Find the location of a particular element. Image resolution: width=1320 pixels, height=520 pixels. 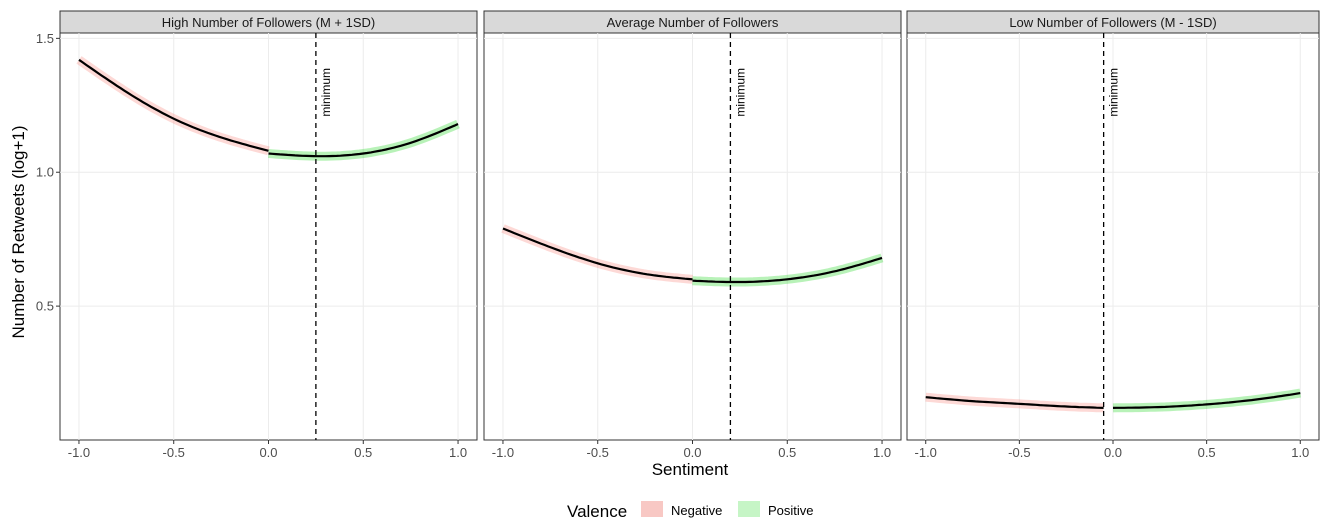

facet-title: Low Number of Followers (M - 1SD) is located at coordinates (1112, 22).